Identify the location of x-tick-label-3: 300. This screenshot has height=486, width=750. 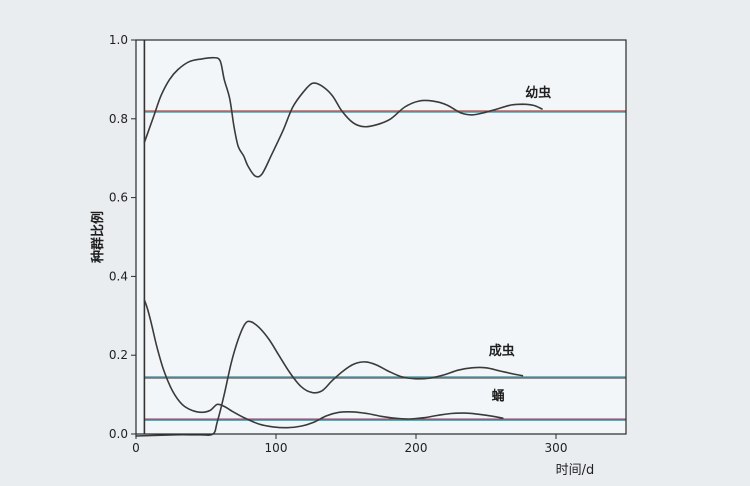
(556, 448).